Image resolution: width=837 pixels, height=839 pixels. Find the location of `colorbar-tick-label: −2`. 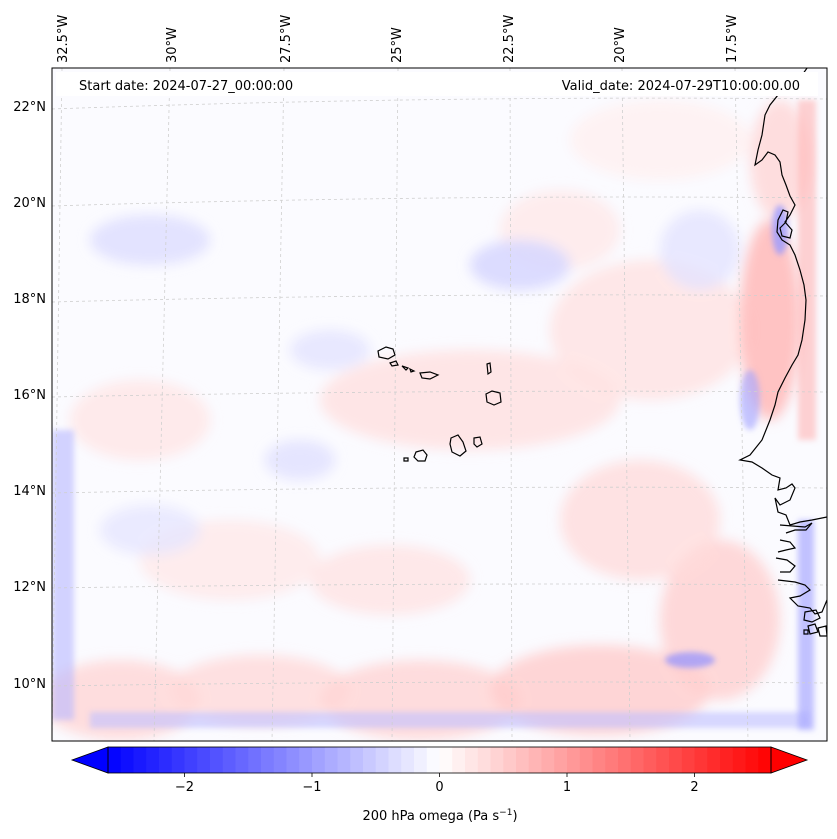

colorbar-tick-label: −2 is located at coordinates (184, 787).